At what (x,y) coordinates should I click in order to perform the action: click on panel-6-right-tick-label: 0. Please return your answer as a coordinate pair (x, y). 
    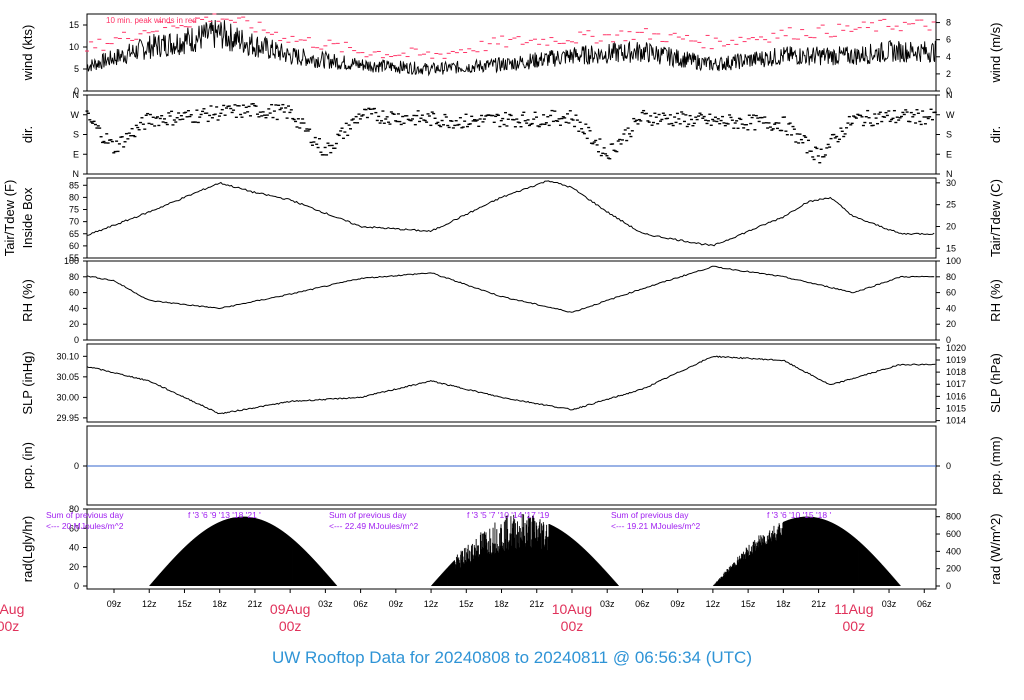
    Looking at the image, I should click on (948, 586).